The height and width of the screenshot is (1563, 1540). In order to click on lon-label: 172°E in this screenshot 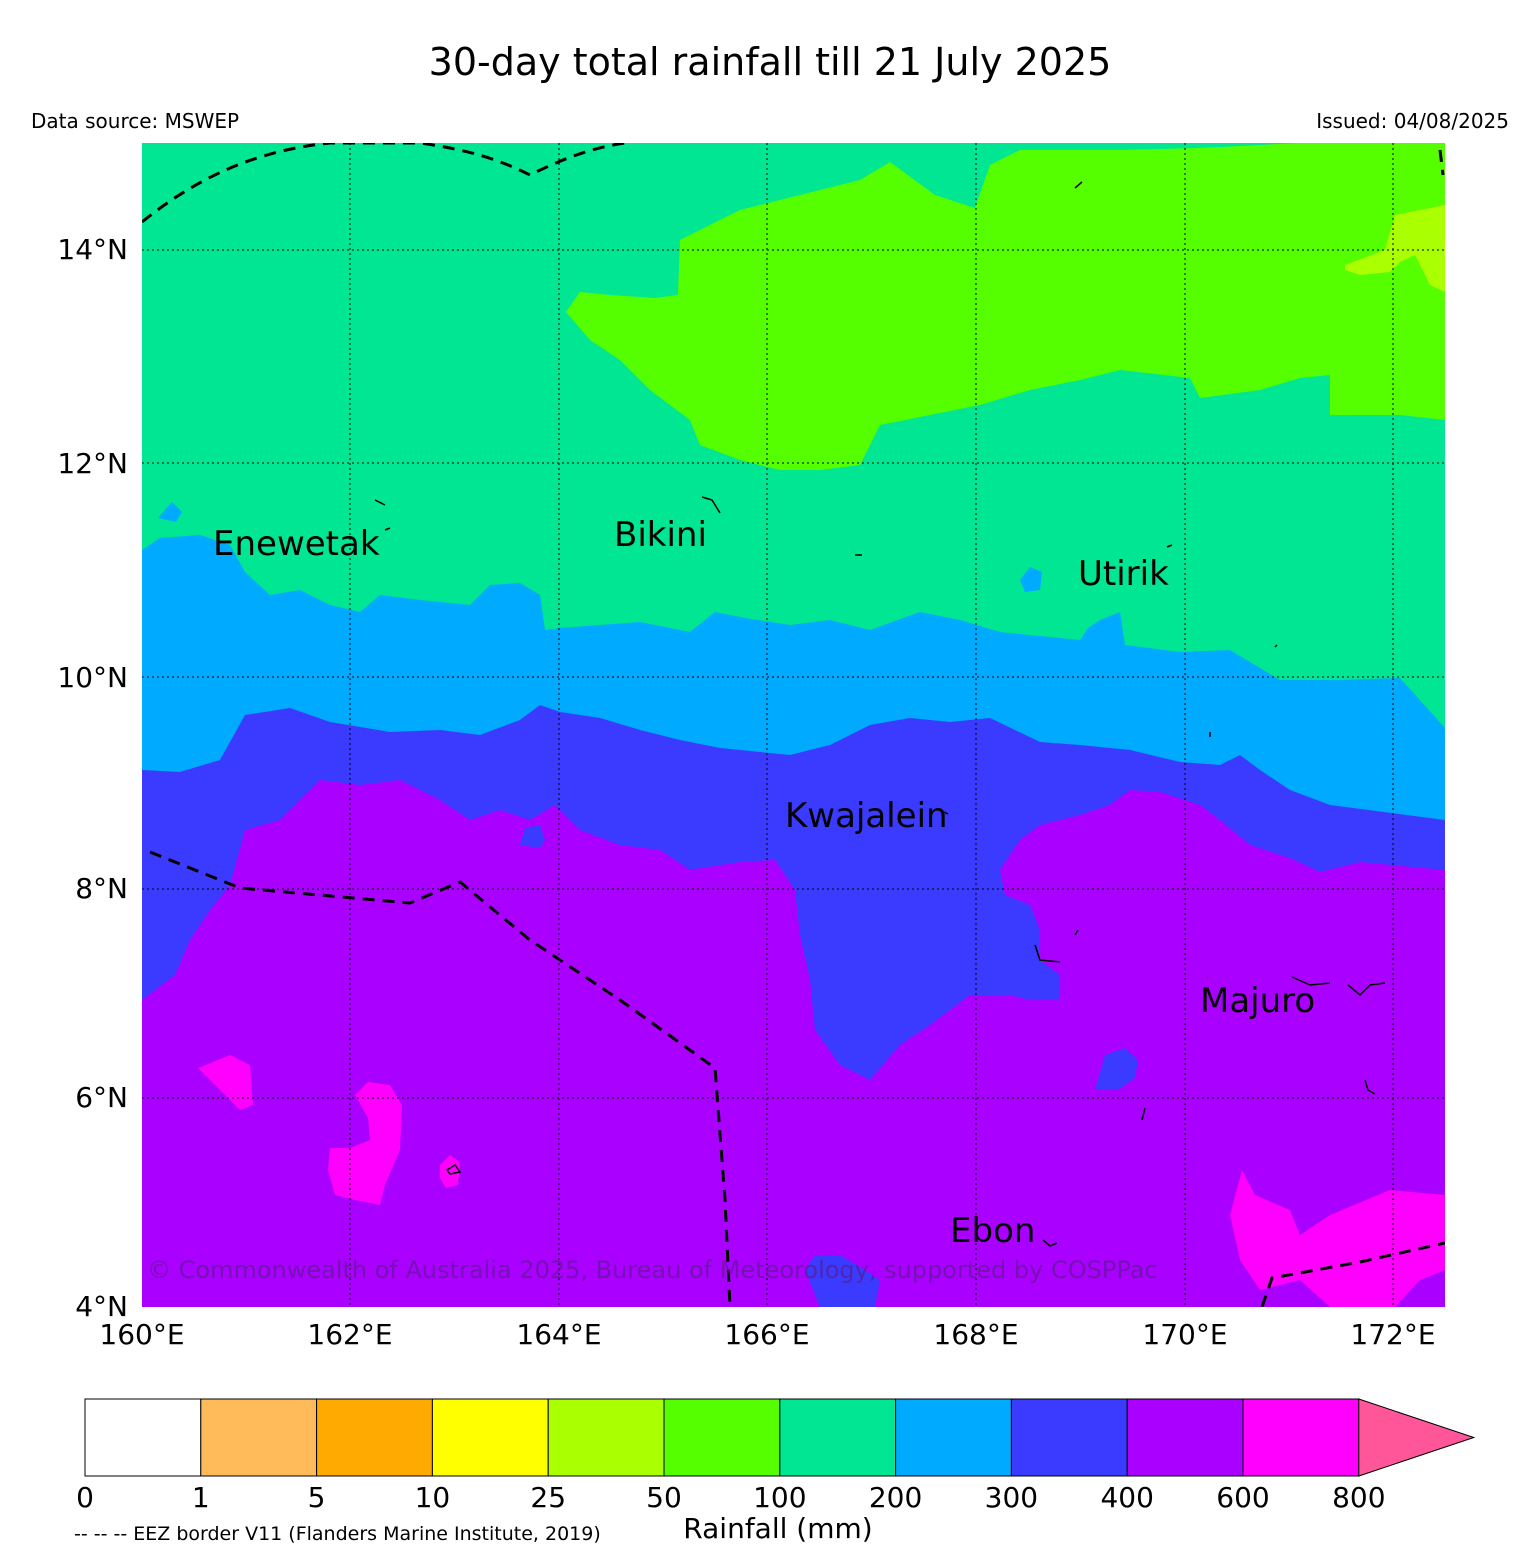, I will do `click(1392, 1334)`.